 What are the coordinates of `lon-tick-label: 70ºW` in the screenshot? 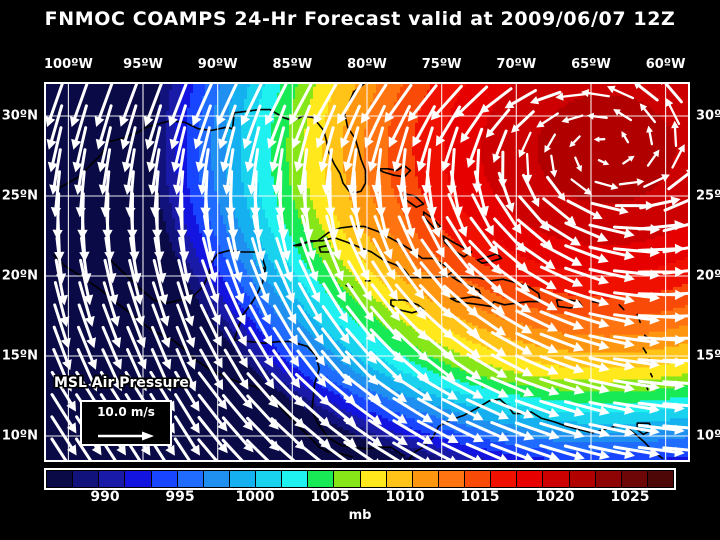 It's located at (516, 64).